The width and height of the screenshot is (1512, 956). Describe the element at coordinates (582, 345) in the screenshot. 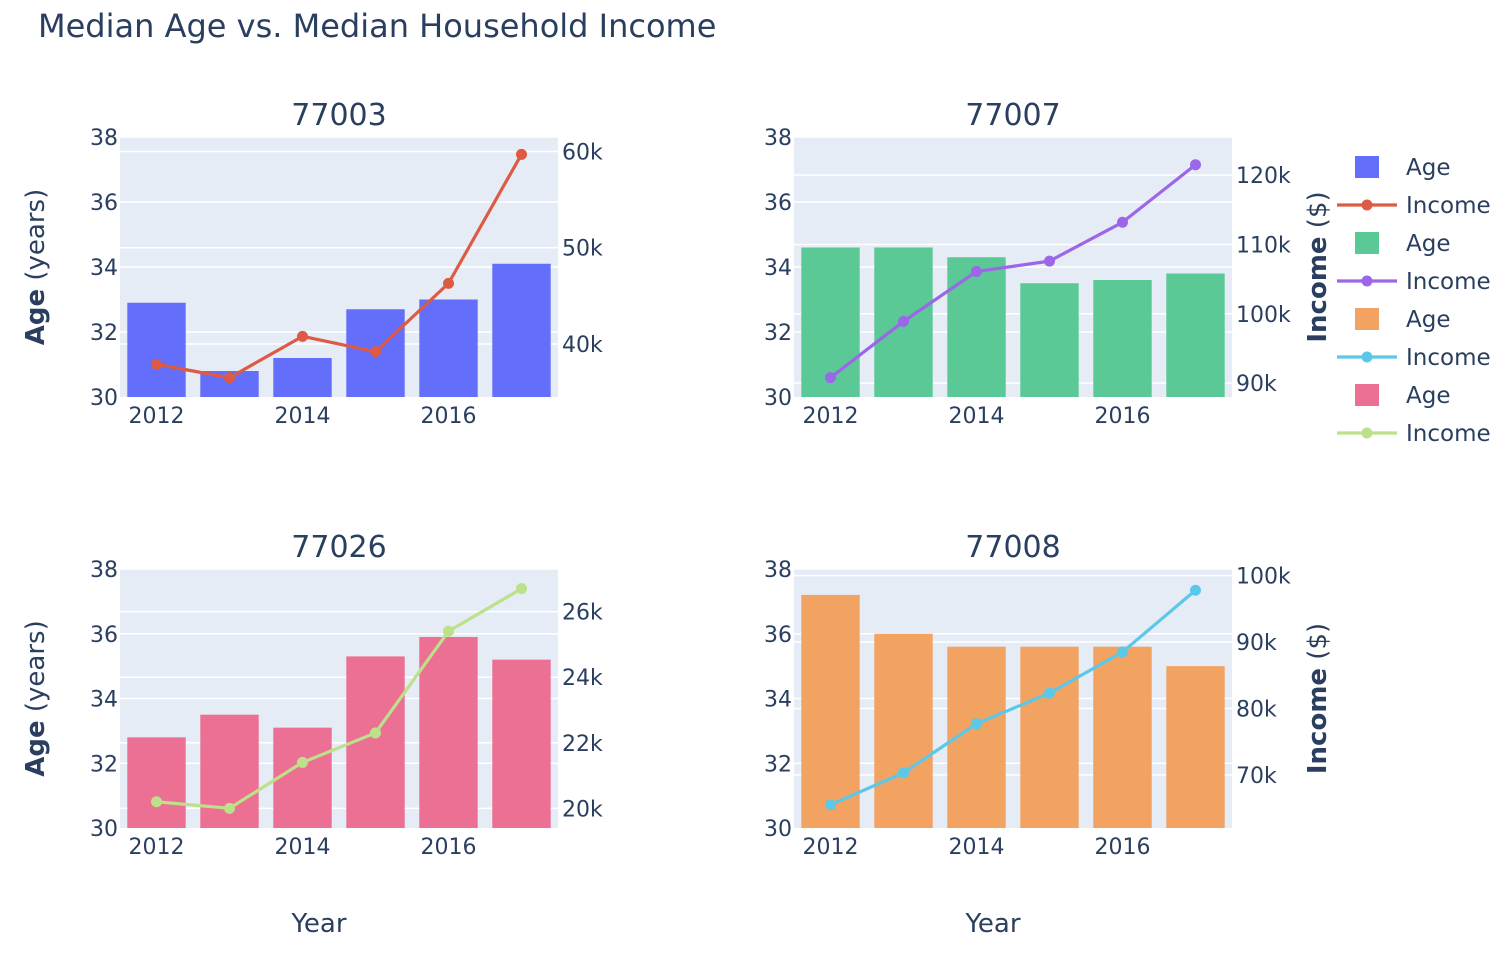

I see `y2-tick-label: 40k` at that location.